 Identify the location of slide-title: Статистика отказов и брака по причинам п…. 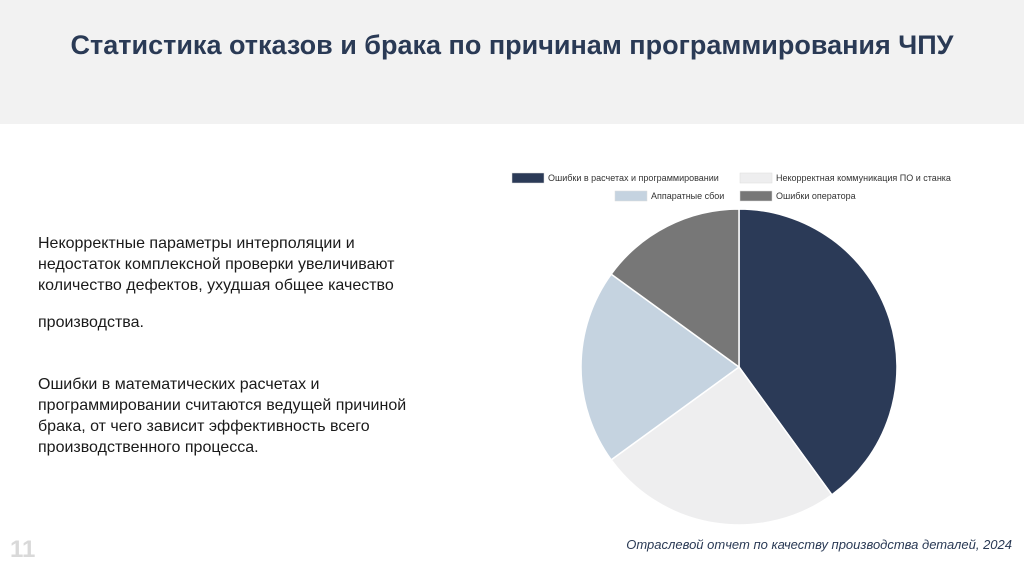
(512, 45).